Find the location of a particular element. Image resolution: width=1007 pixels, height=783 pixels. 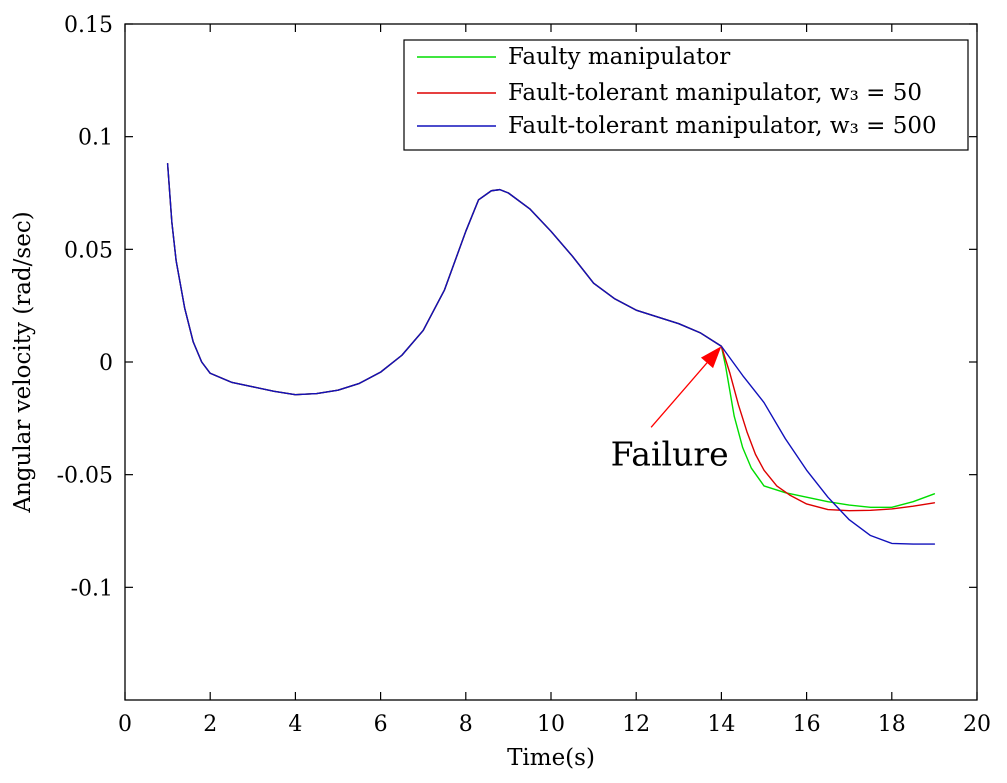

y-tick-label: -0.1 is located at coordinates (92, 588).